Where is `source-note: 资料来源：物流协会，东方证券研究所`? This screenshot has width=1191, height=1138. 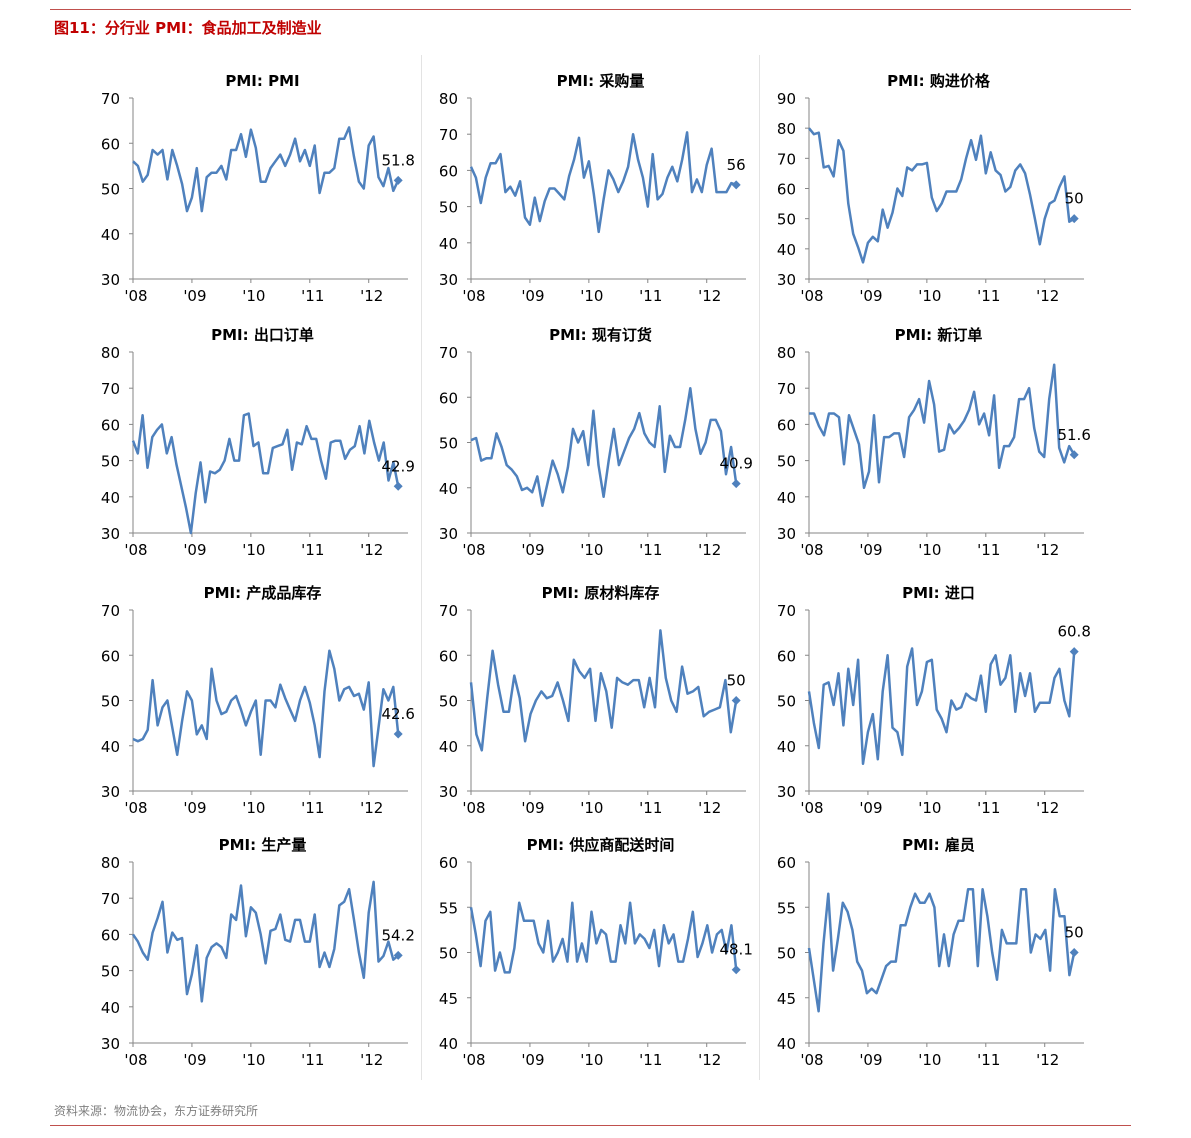
source-note: 资料来源：物流协会，东方证券研究所 is located at coordinates (156, 1111).